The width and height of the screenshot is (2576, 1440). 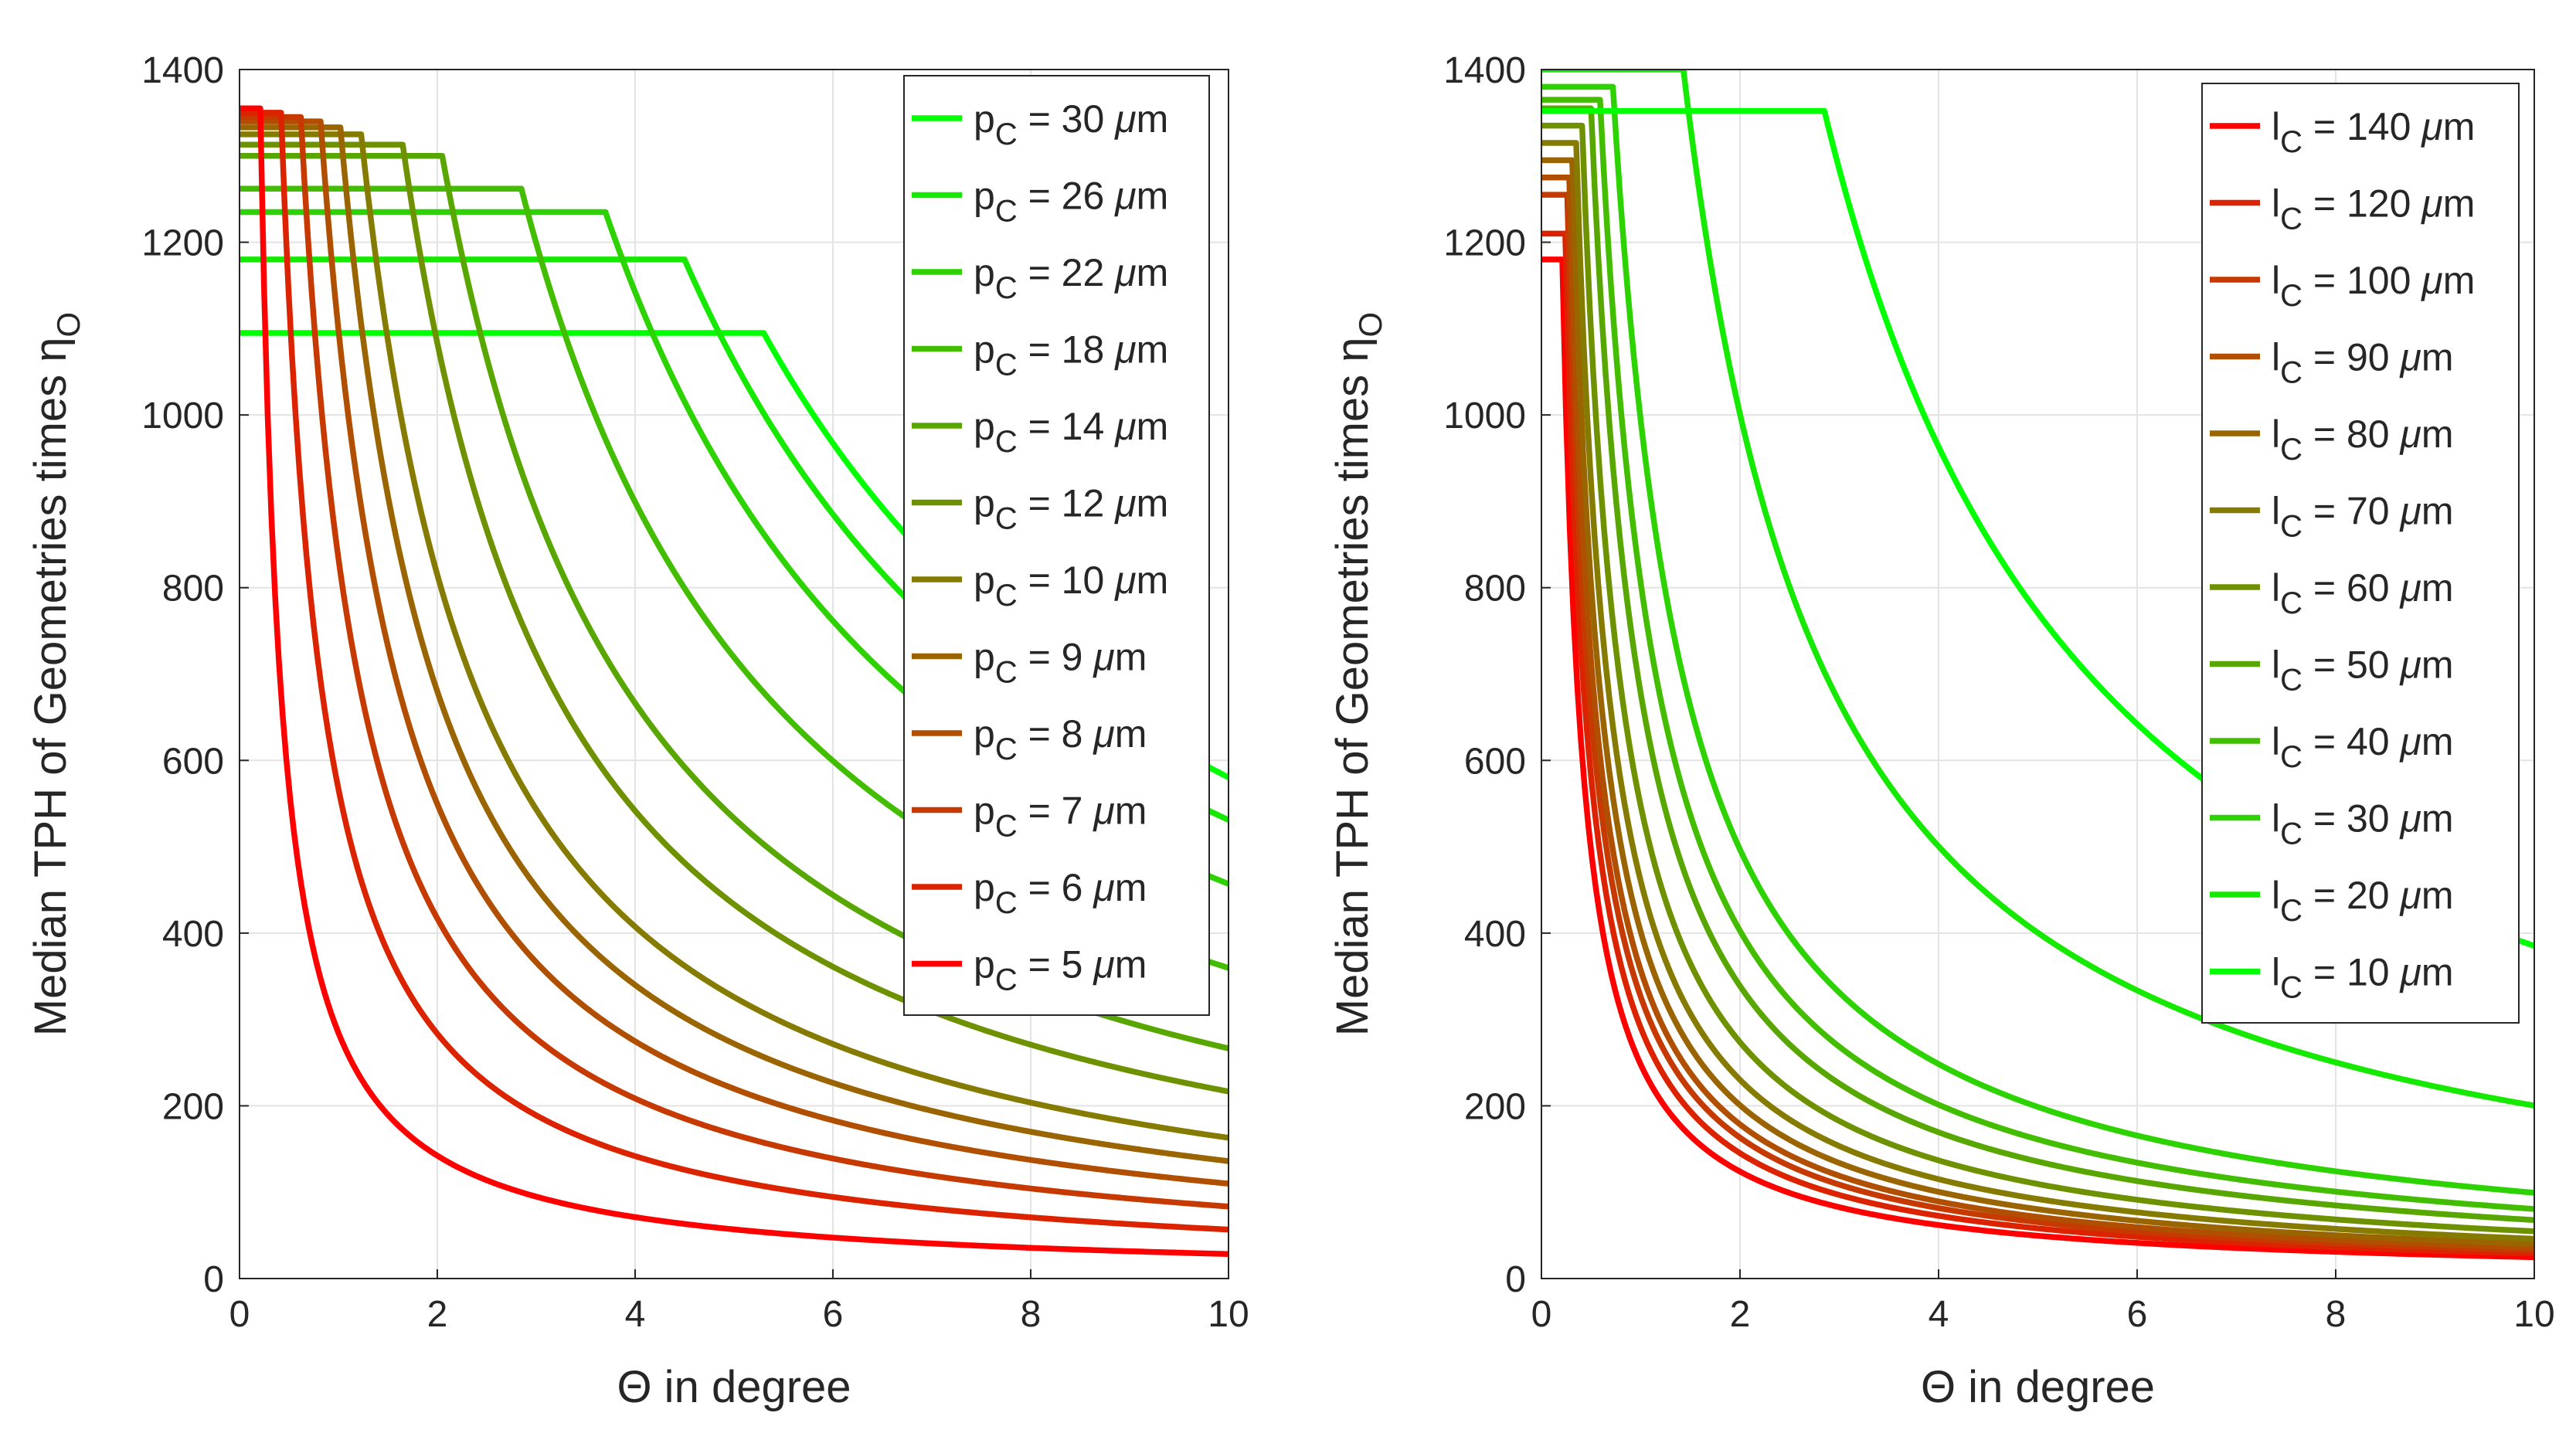 I want to click on legend-entry: pC = 7 μm, so click(x=1060, y=817).